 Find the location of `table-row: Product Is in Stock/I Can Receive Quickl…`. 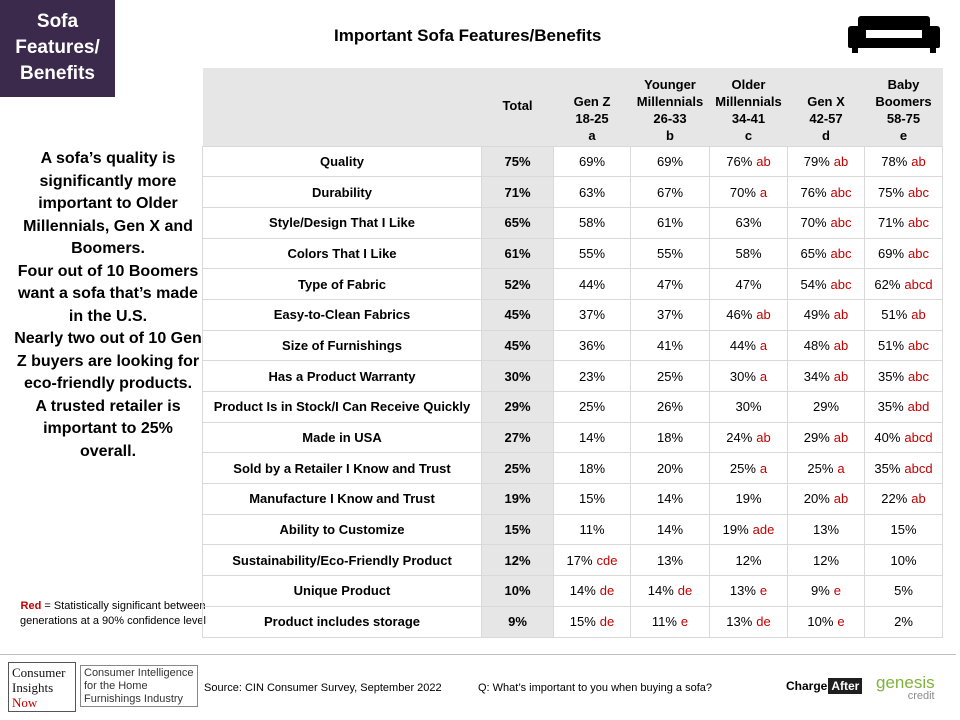

table-row: Product Is in Stock/I Can Receive Quickl… is located at coordinates (572, 407).